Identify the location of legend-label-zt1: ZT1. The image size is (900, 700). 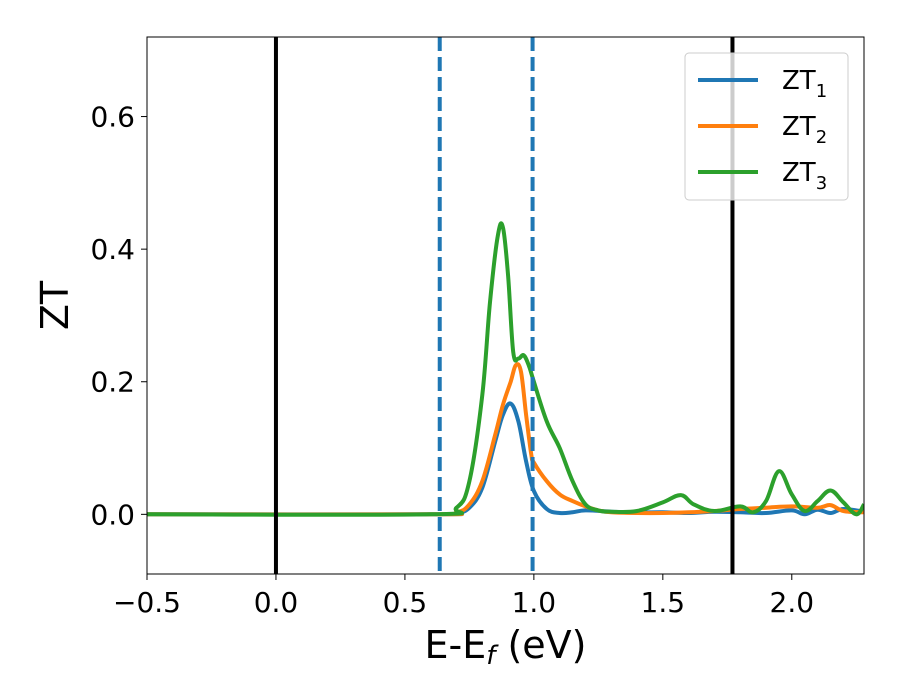
(804, 84).